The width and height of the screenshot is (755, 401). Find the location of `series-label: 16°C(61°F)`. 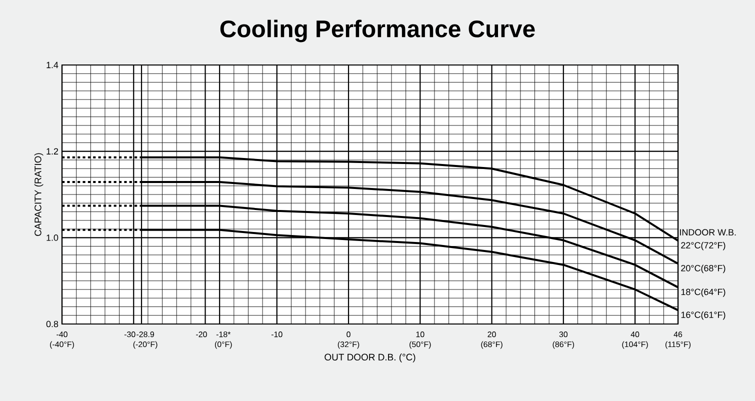

series-label: 16°C(61°F) is located at coordinates (703, 315).